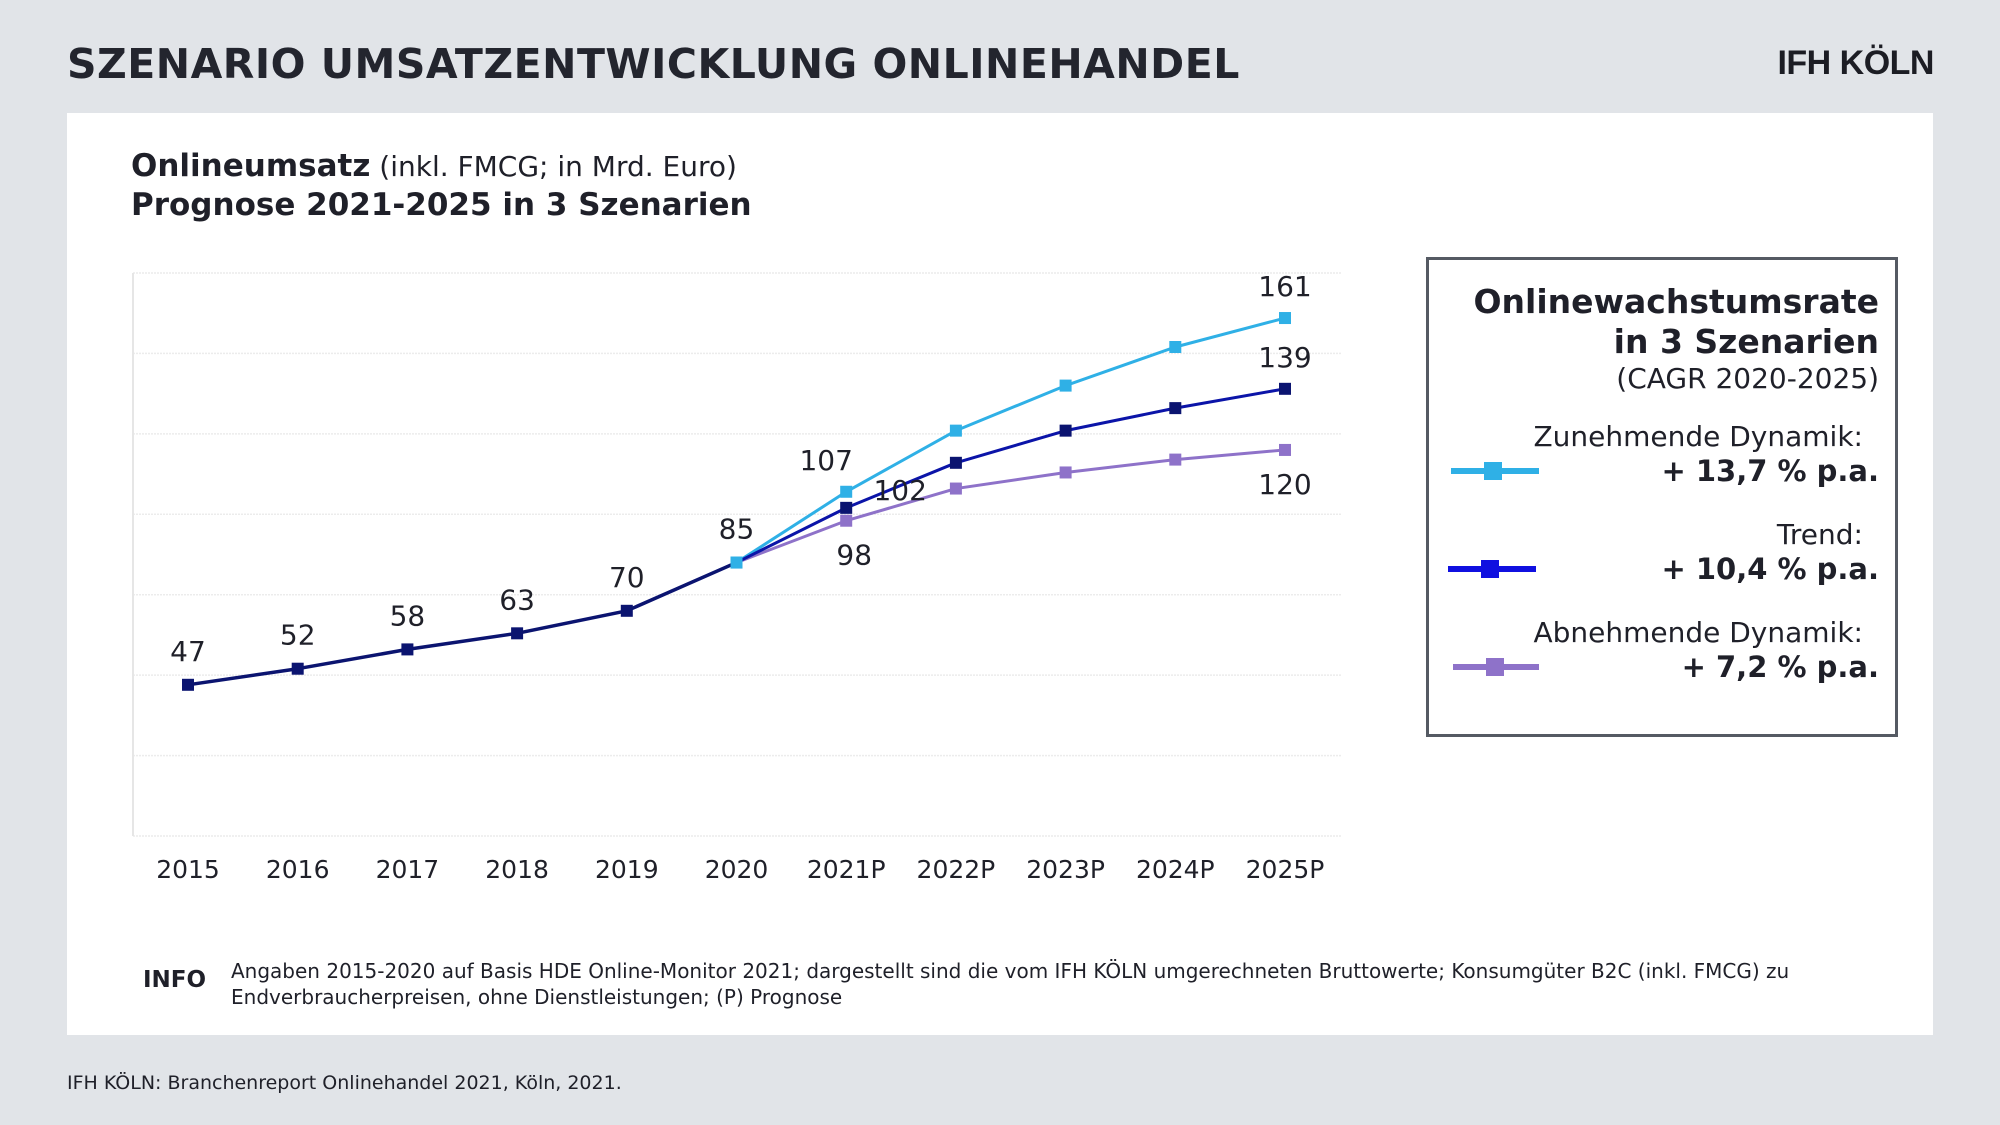 The height and width of the screenshot is (1125, 2000). Describe the element at coordinates (1676, 301) in the screenshot. I see `legend-title-line1: Onlinewachstumsrate` at that location.